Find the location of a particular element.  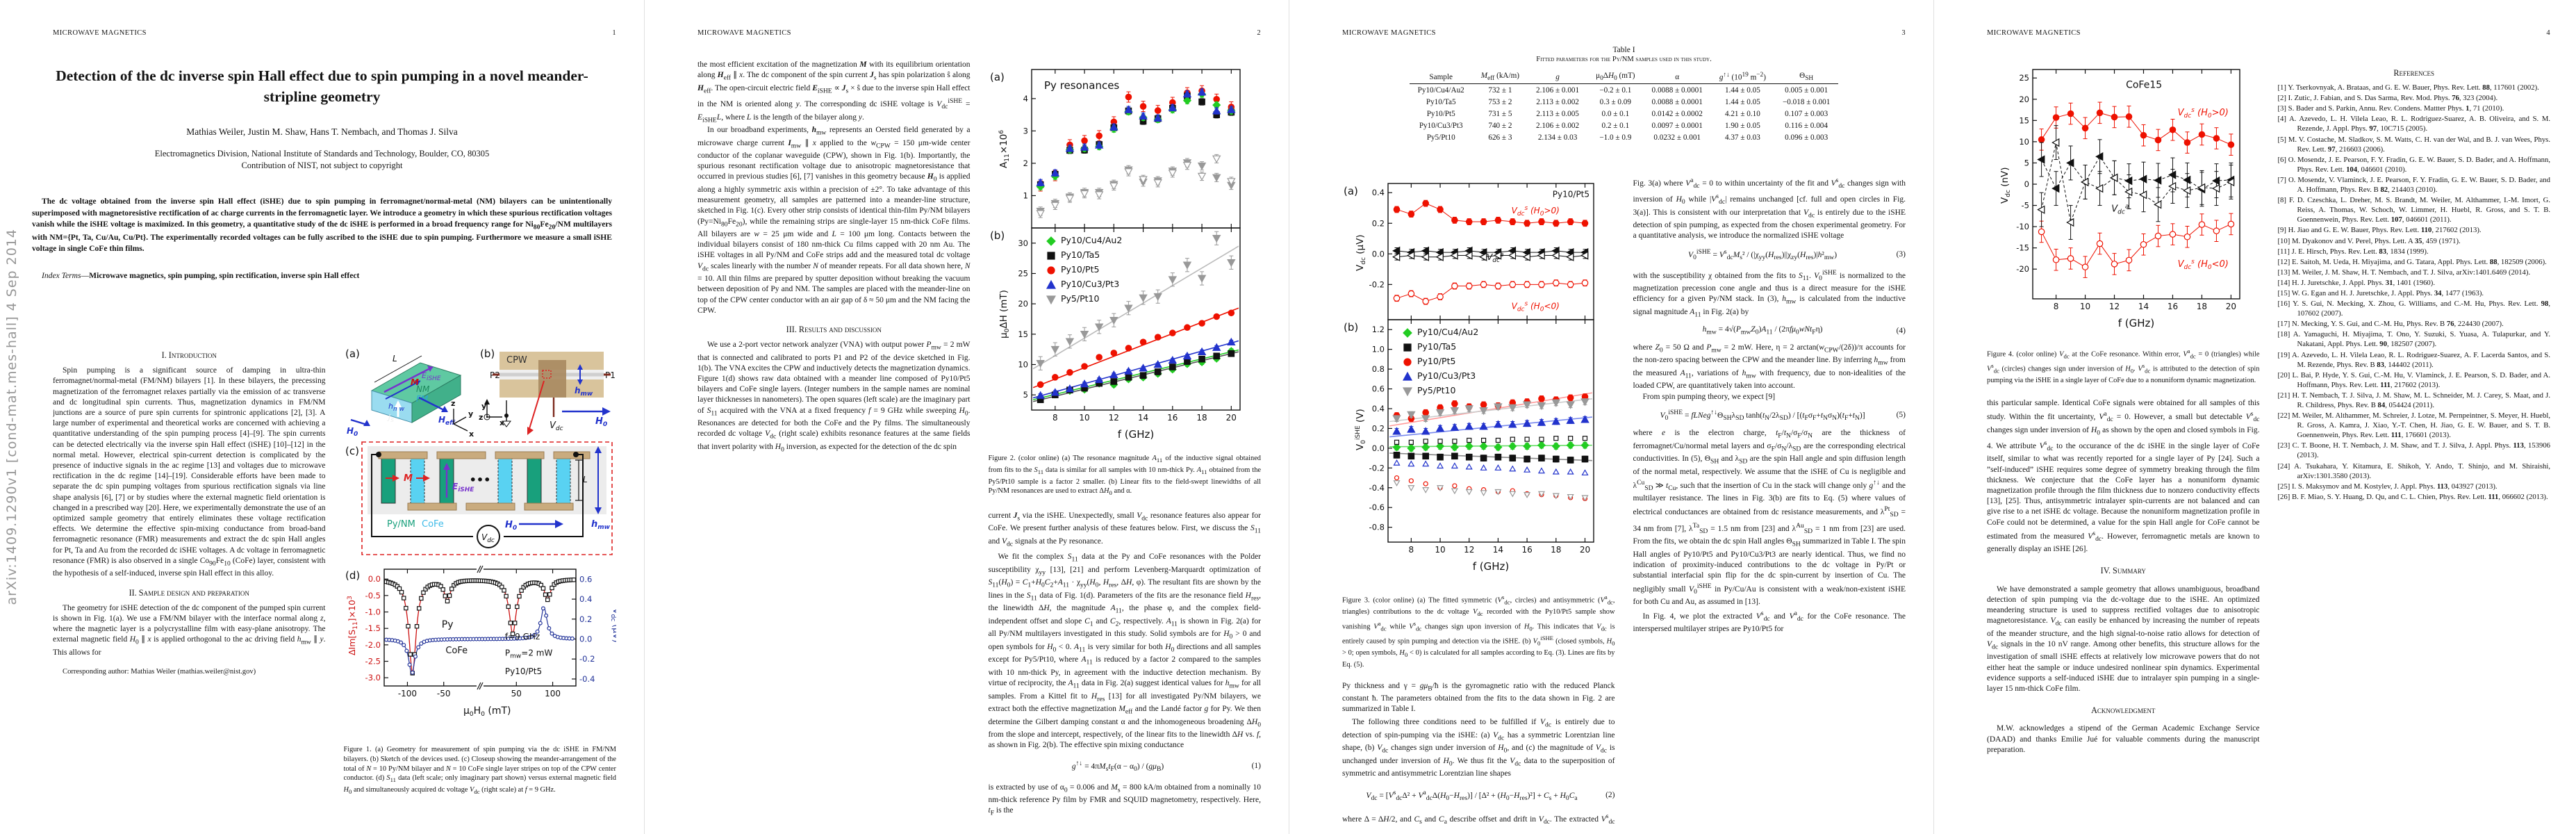

table-1-title: Table I is located at coordinates (1624, 50).